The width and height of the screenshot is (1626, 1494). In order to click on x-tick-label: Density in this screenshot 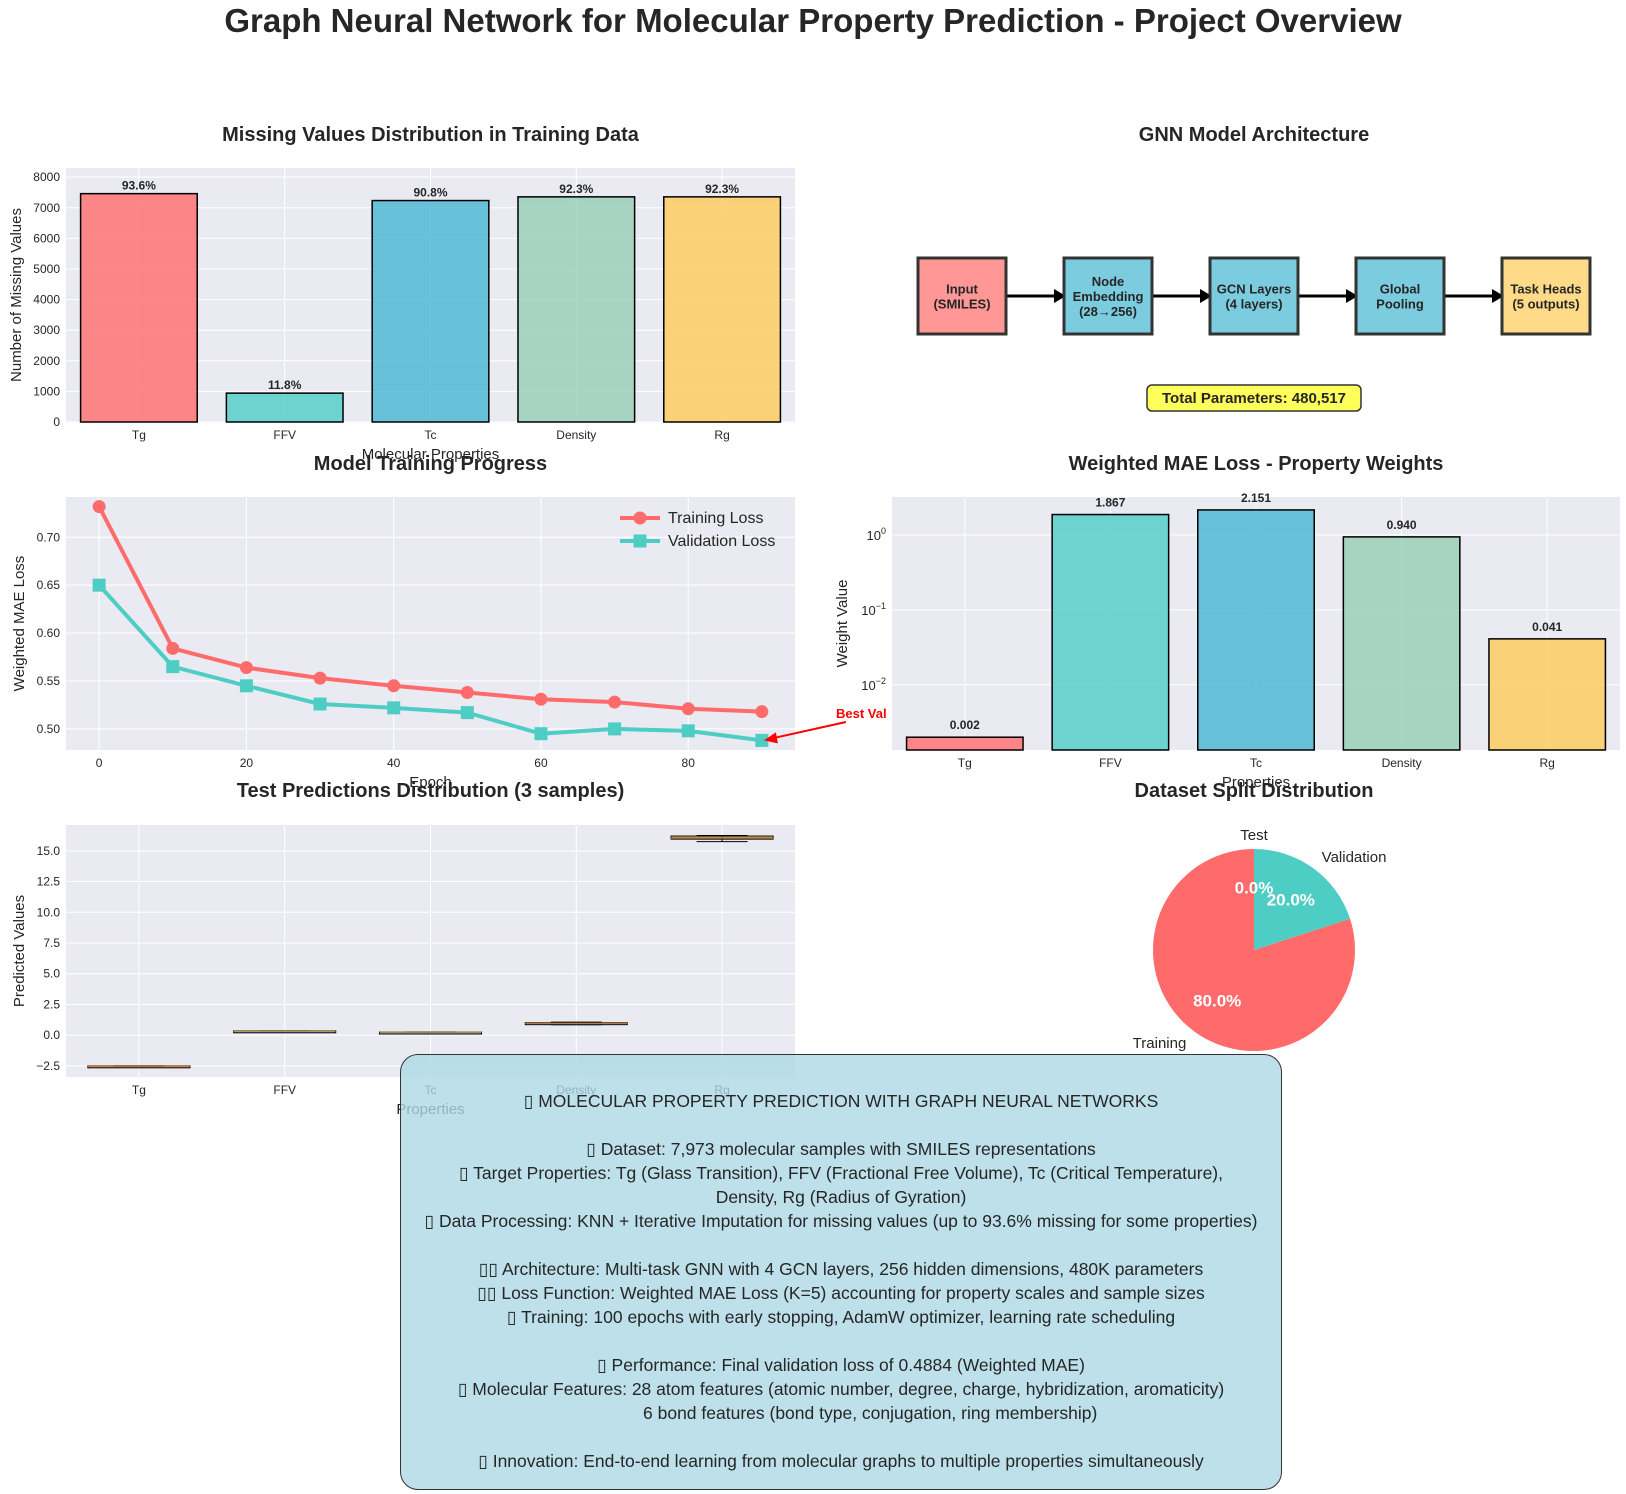, I will do `click(576, 435)`.